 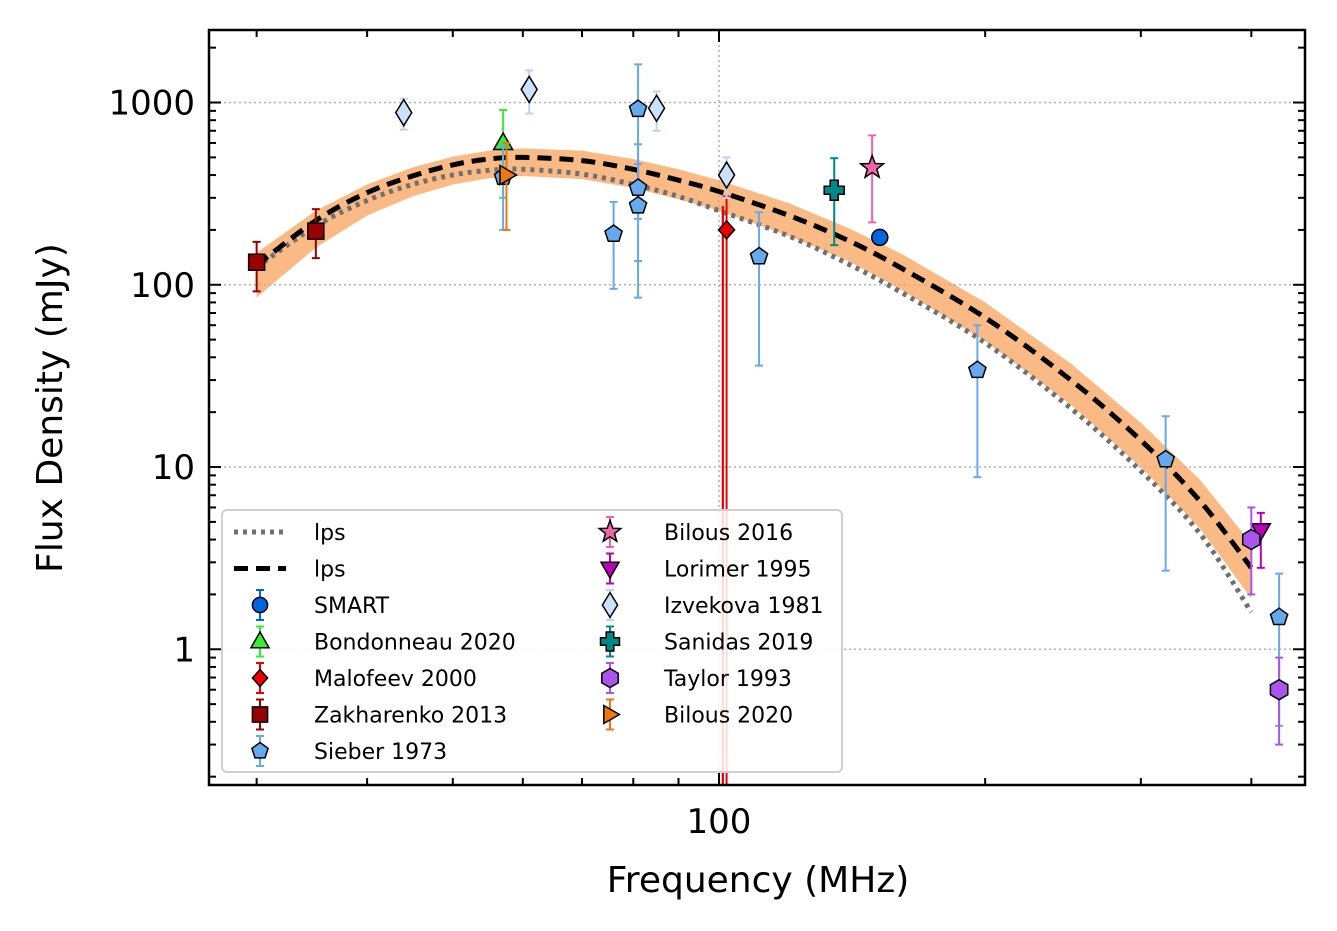 I want to click on legend-item: SMART, so click(x=320, y=605).